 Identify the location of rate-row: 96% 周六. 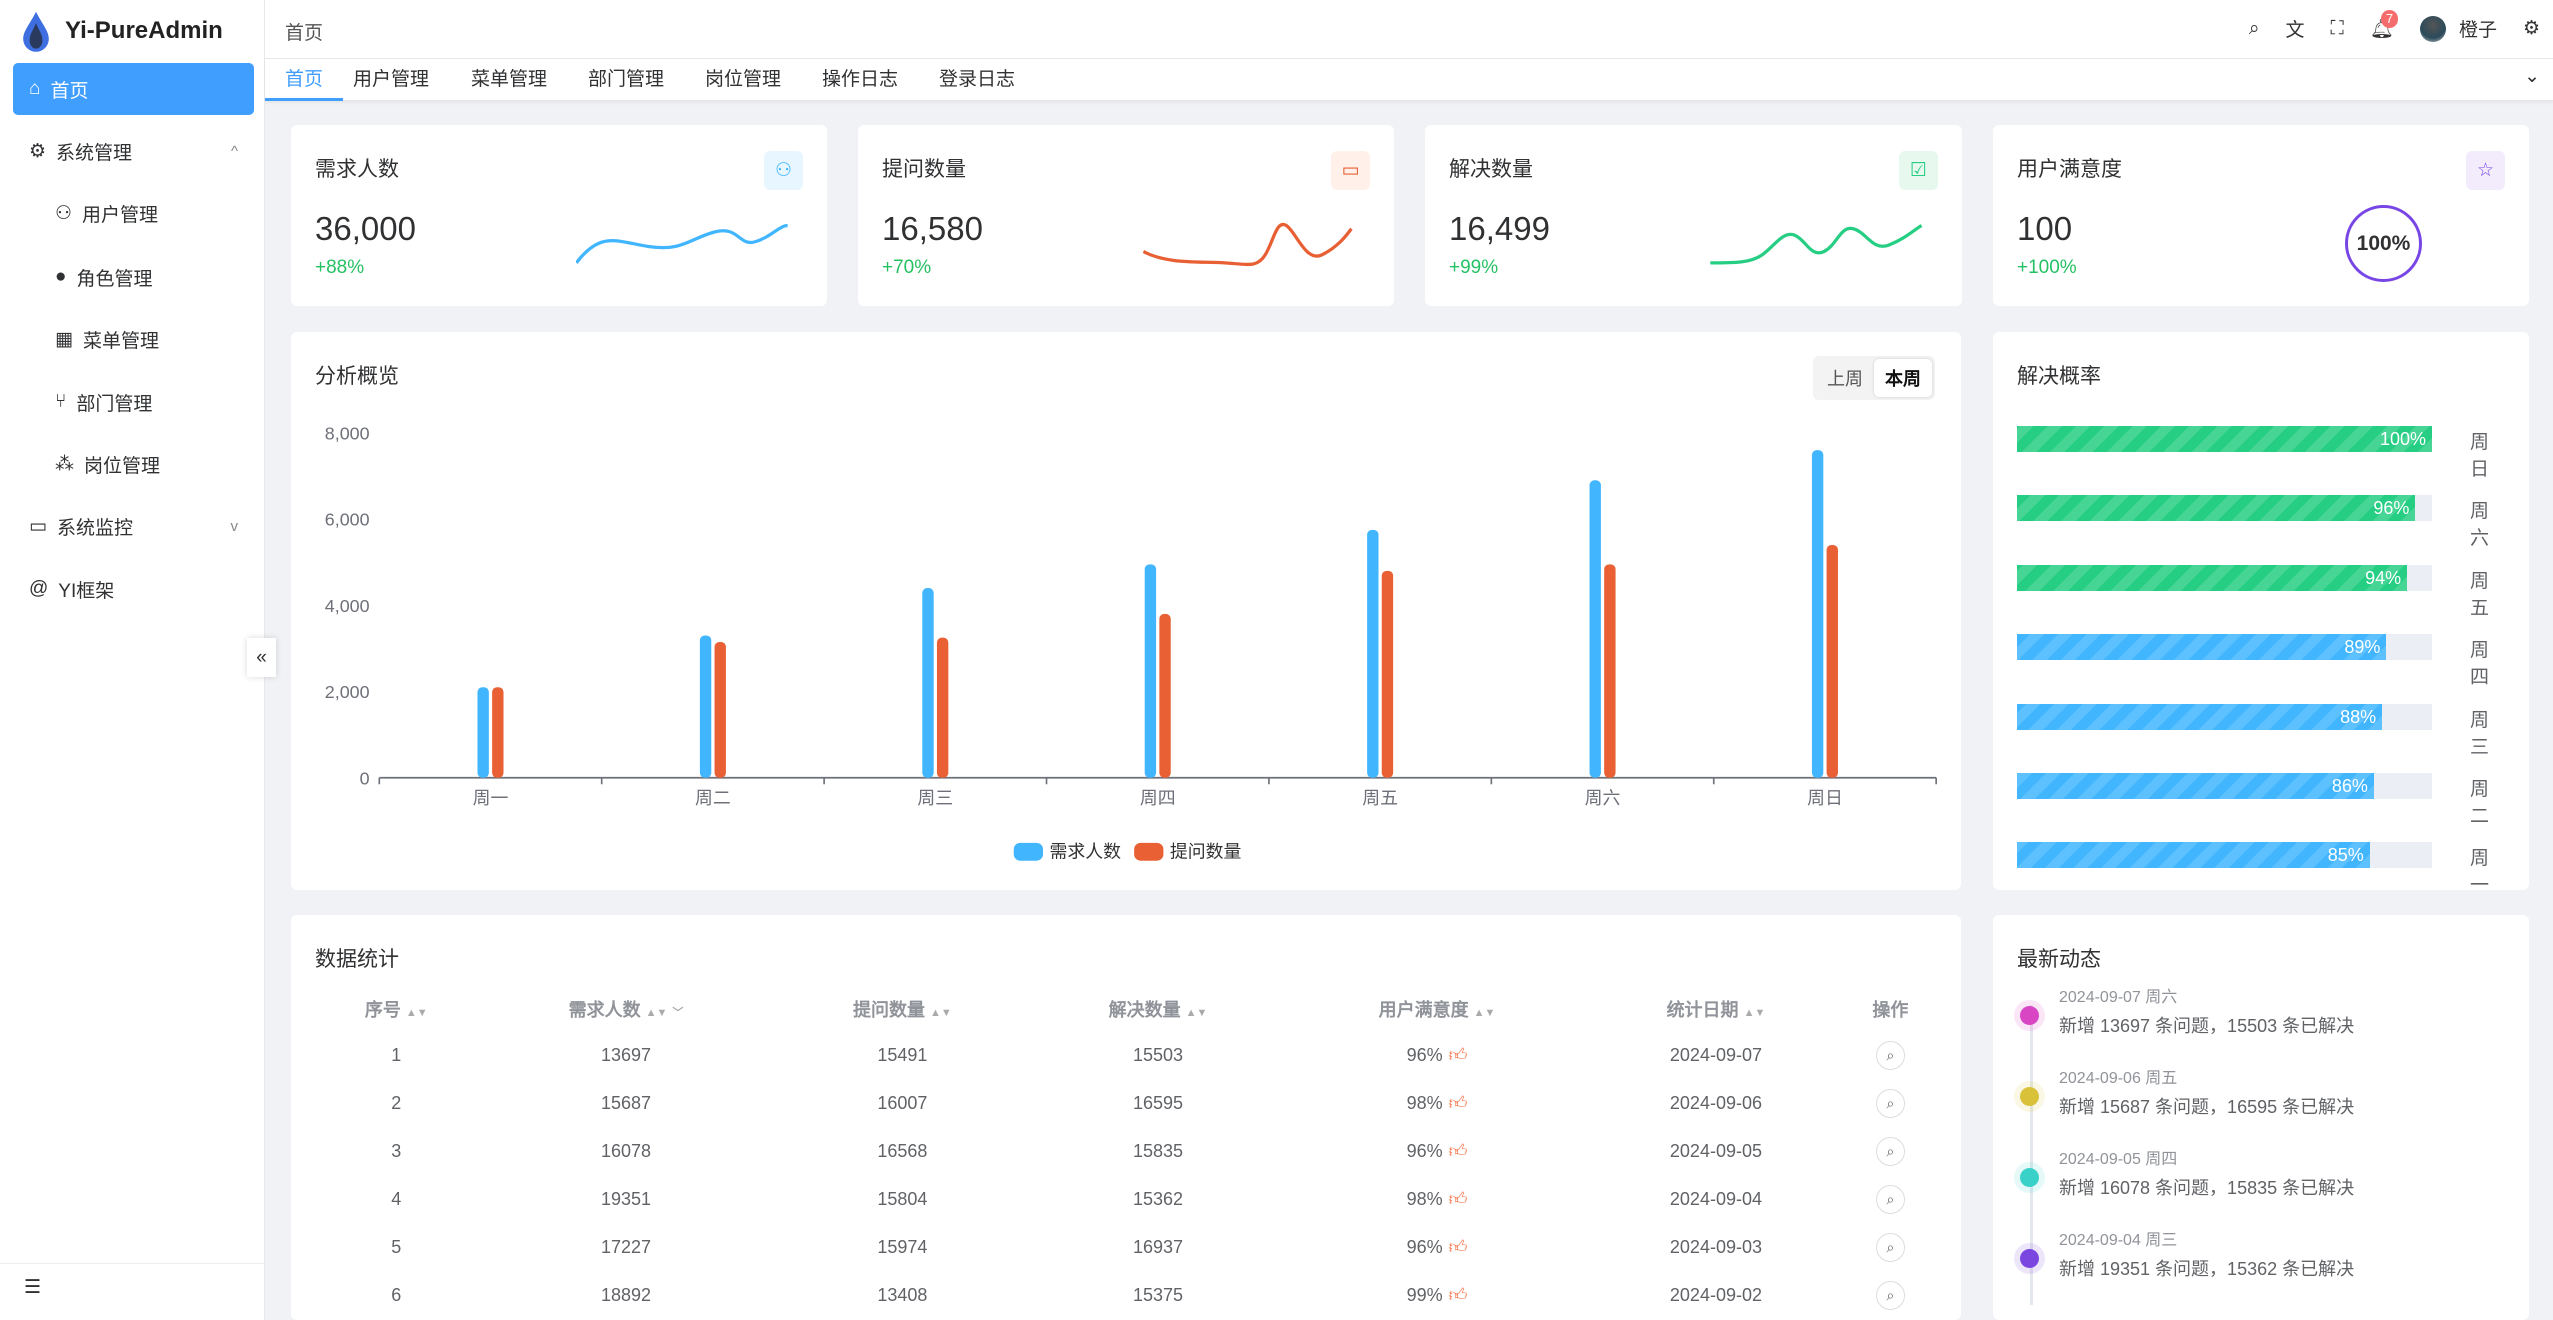
(2262, 522).